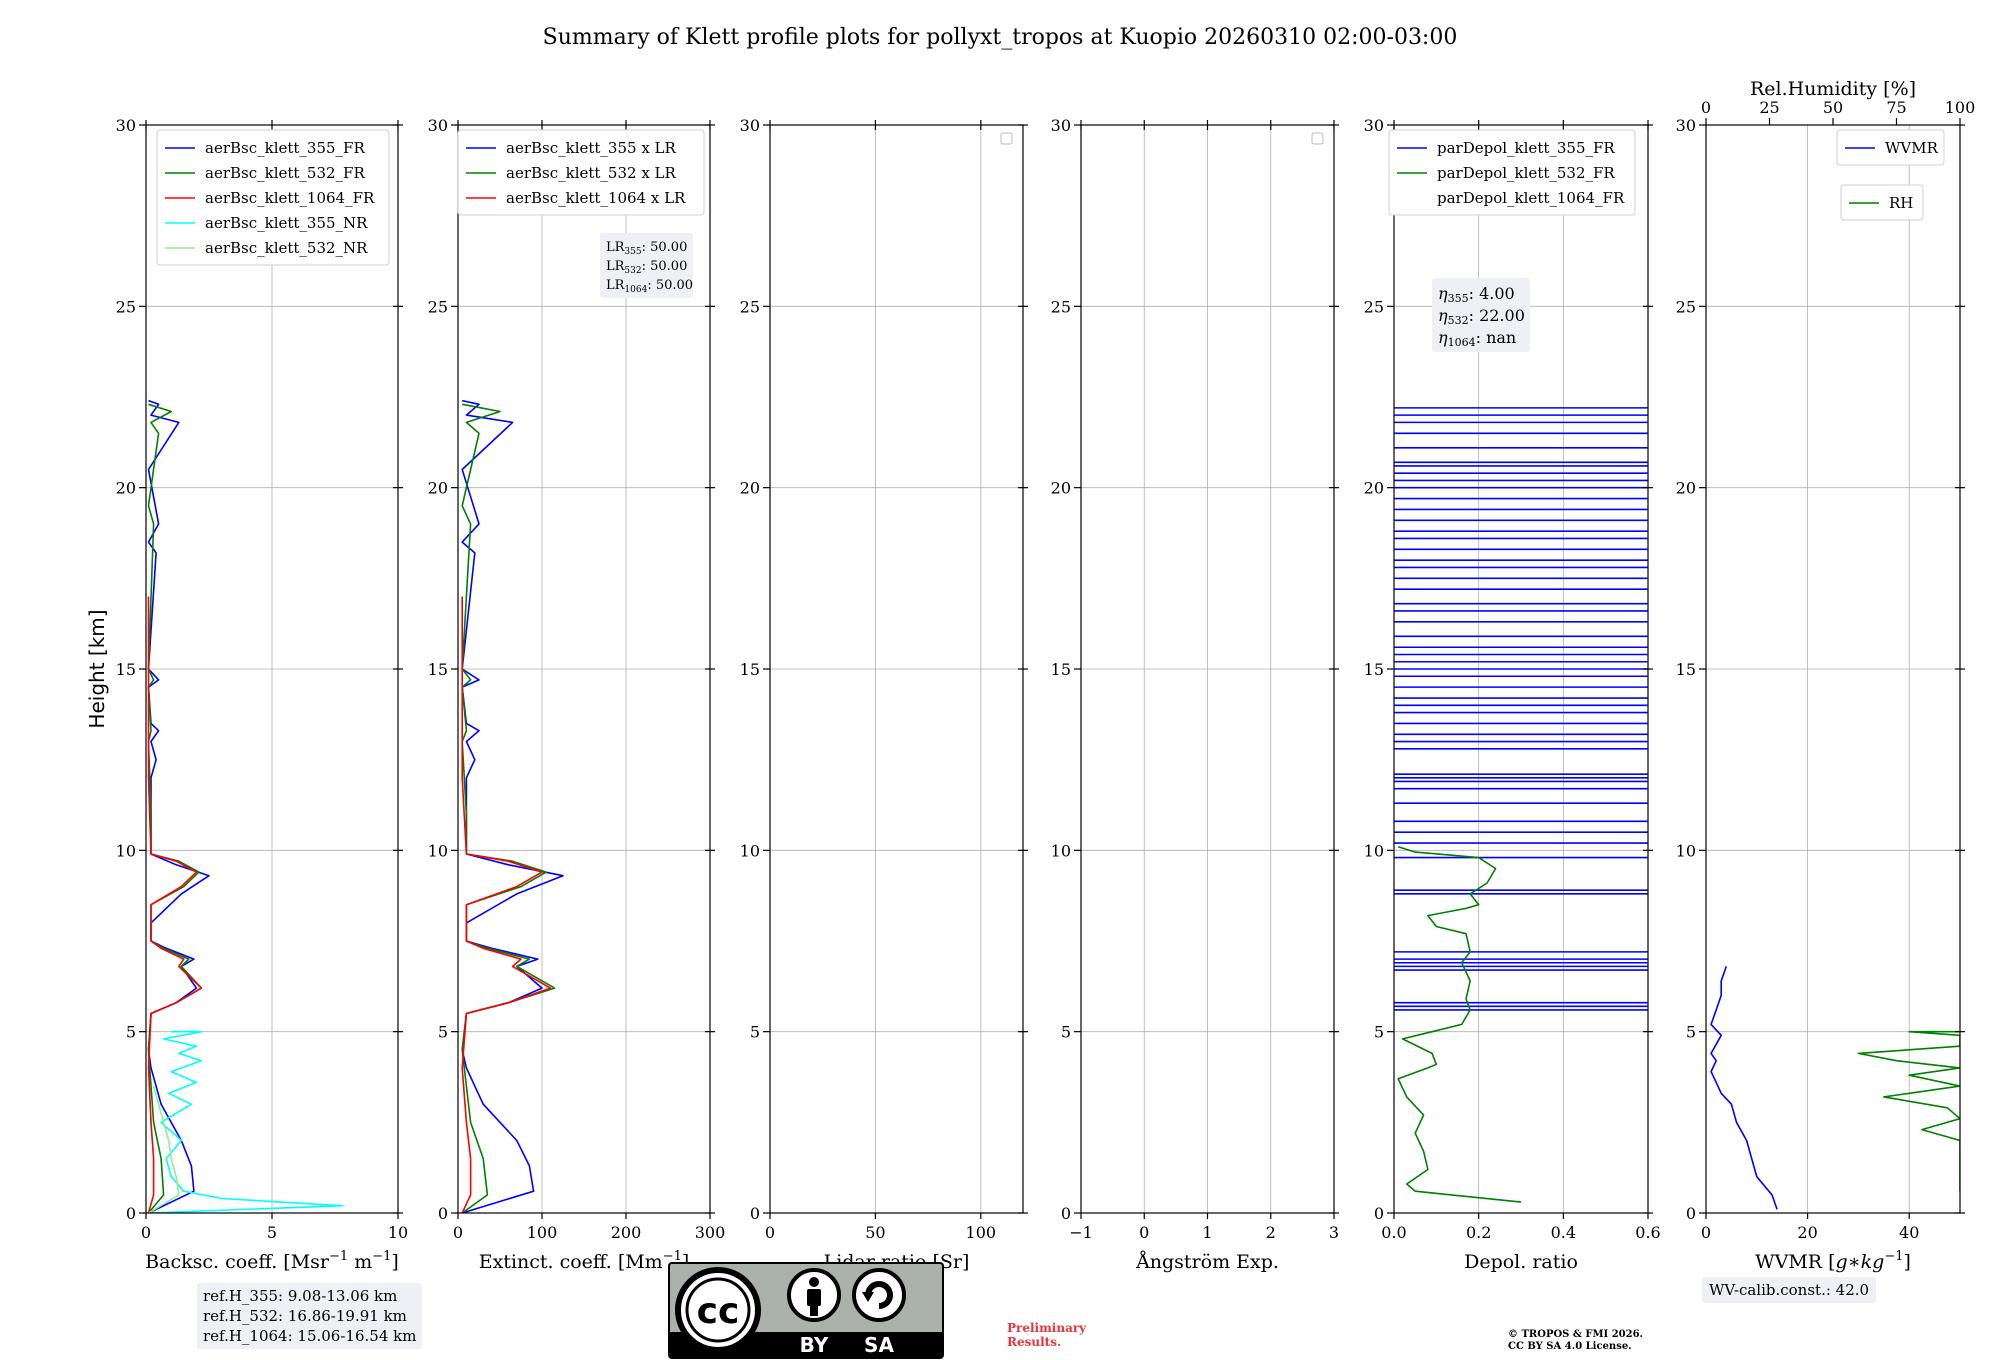 This screenshot has width=2000, height=1360. Describe the element at coordinates (272, 1261) in the screenshot. I see `x-axis-label: Backsc. coeff. [Msr−1 m−1]` at that location.